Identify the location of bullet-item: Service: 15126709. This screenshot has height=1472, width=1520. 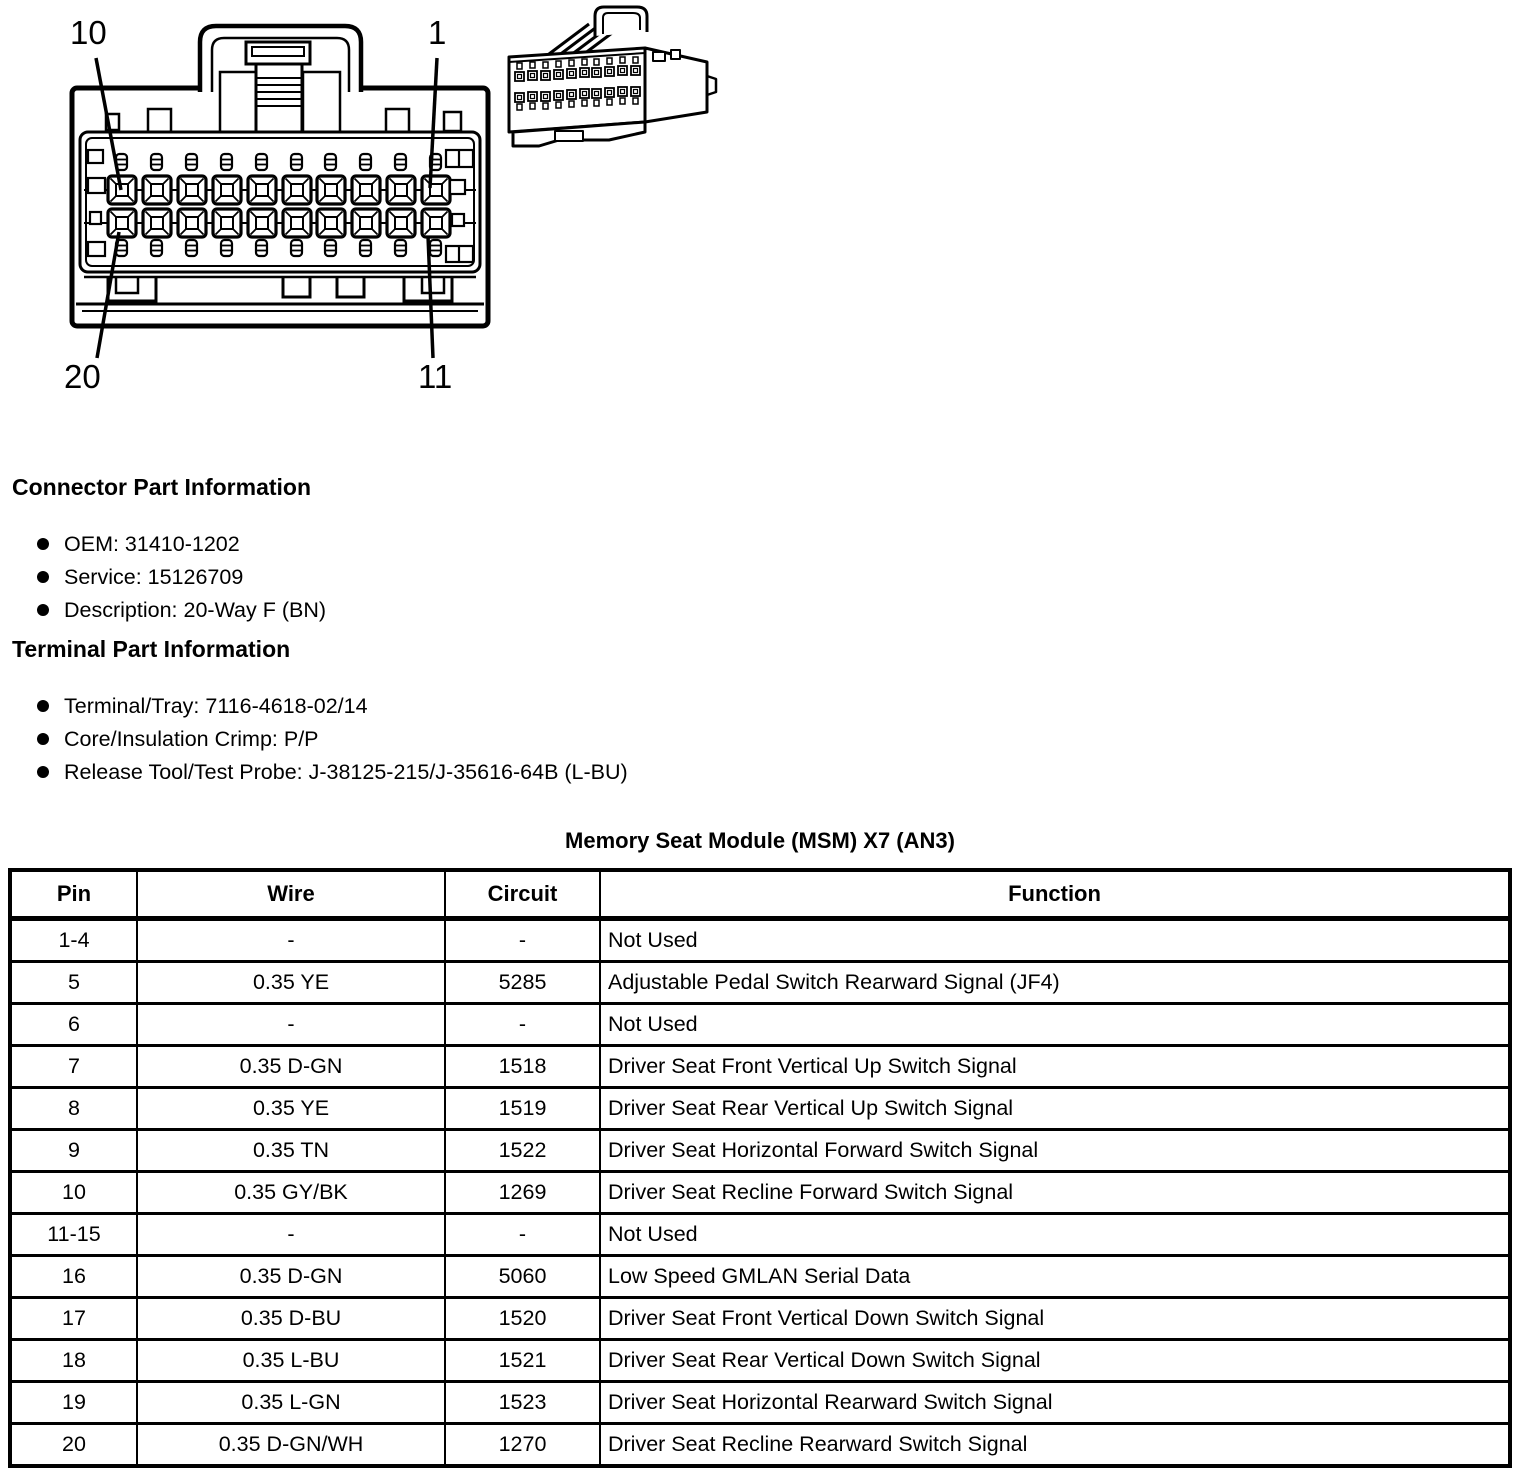
(181, 577).